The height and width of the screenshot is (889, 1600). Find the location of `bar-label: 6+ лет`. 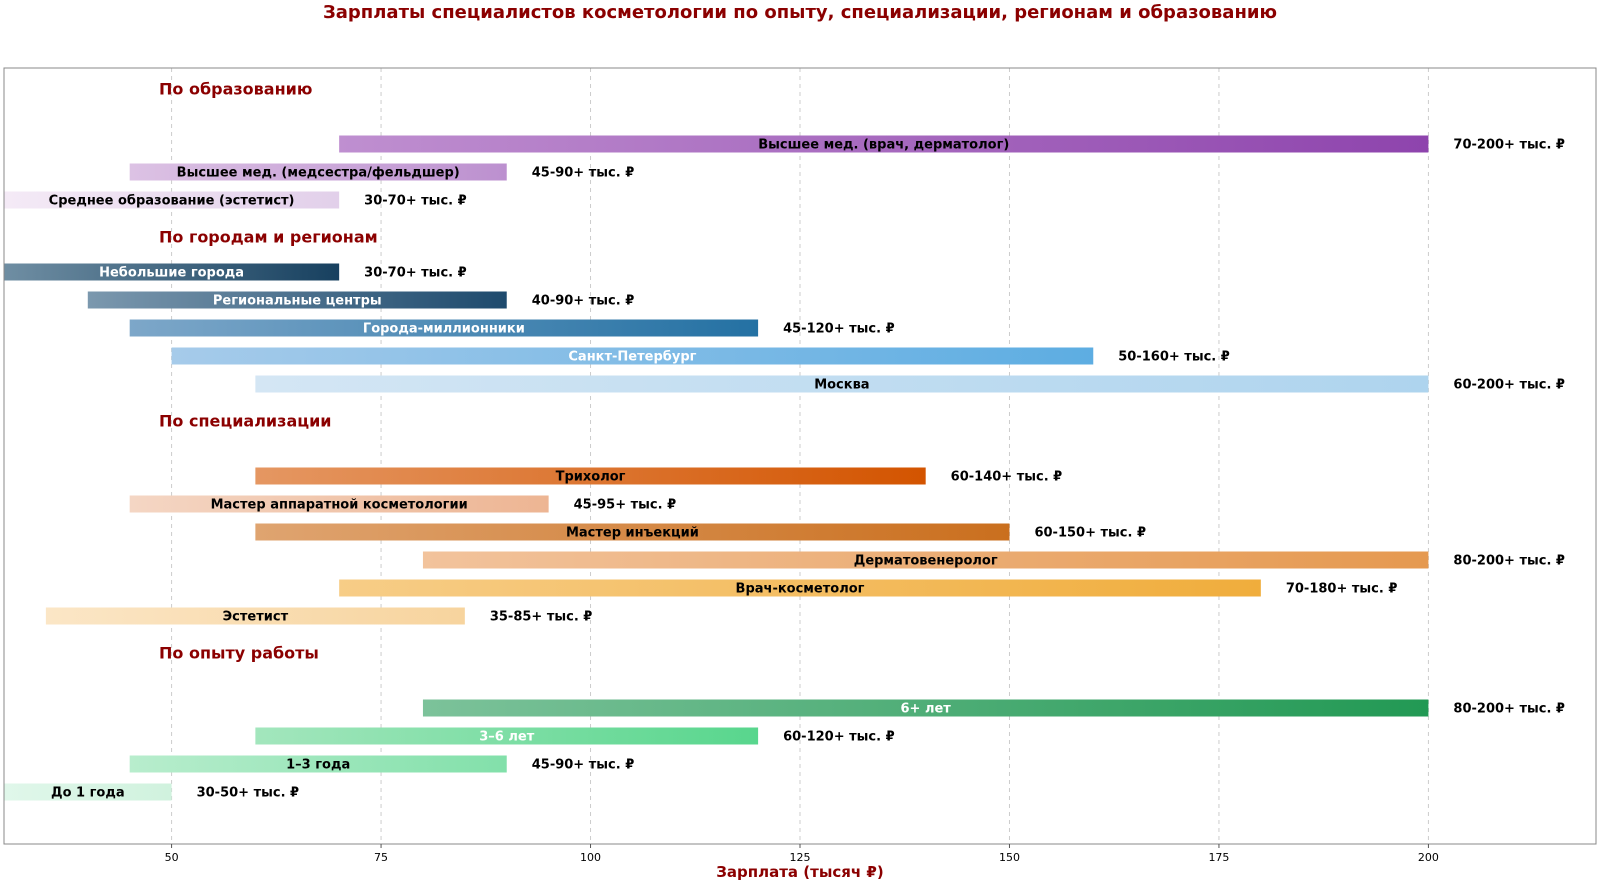

bar-label: 6+ лет is located at coordinates (926, 709).